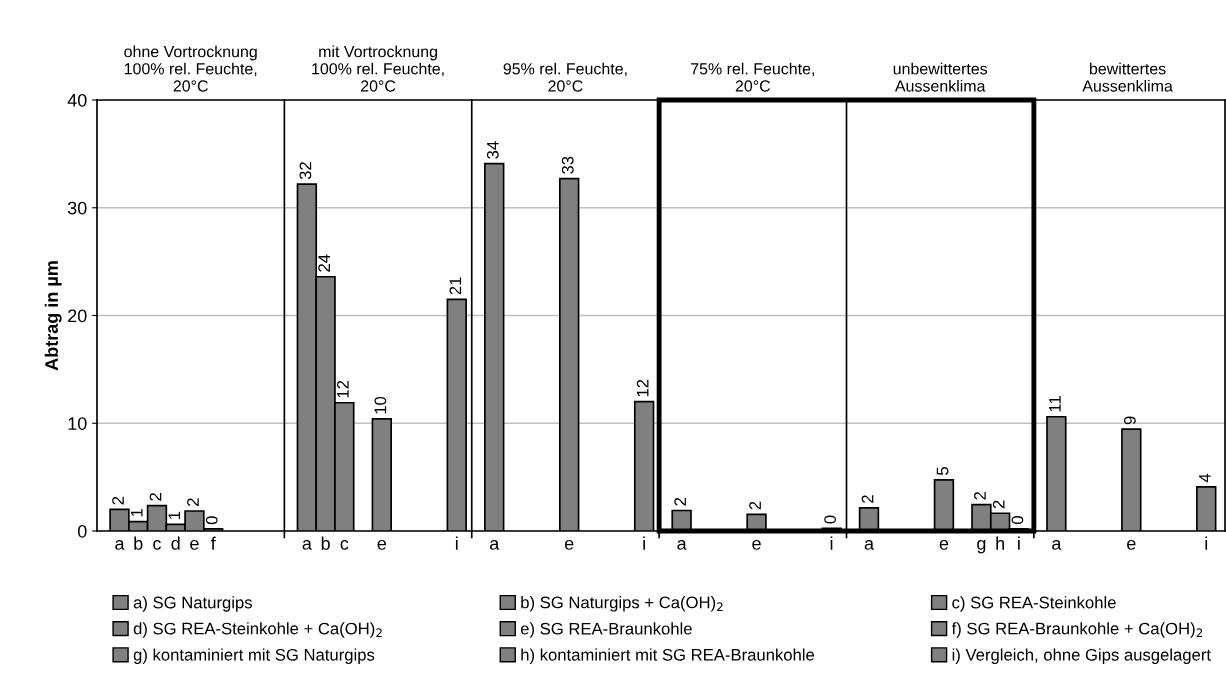 Image resolution: width=1226 pixels, height=679 pixels. What do you see at coordinates (1081, 656) in the screenshot?
I see `legend-label: i) Vergleich, ohne Gips ausgelagert` at bounding box center [1081, 656].